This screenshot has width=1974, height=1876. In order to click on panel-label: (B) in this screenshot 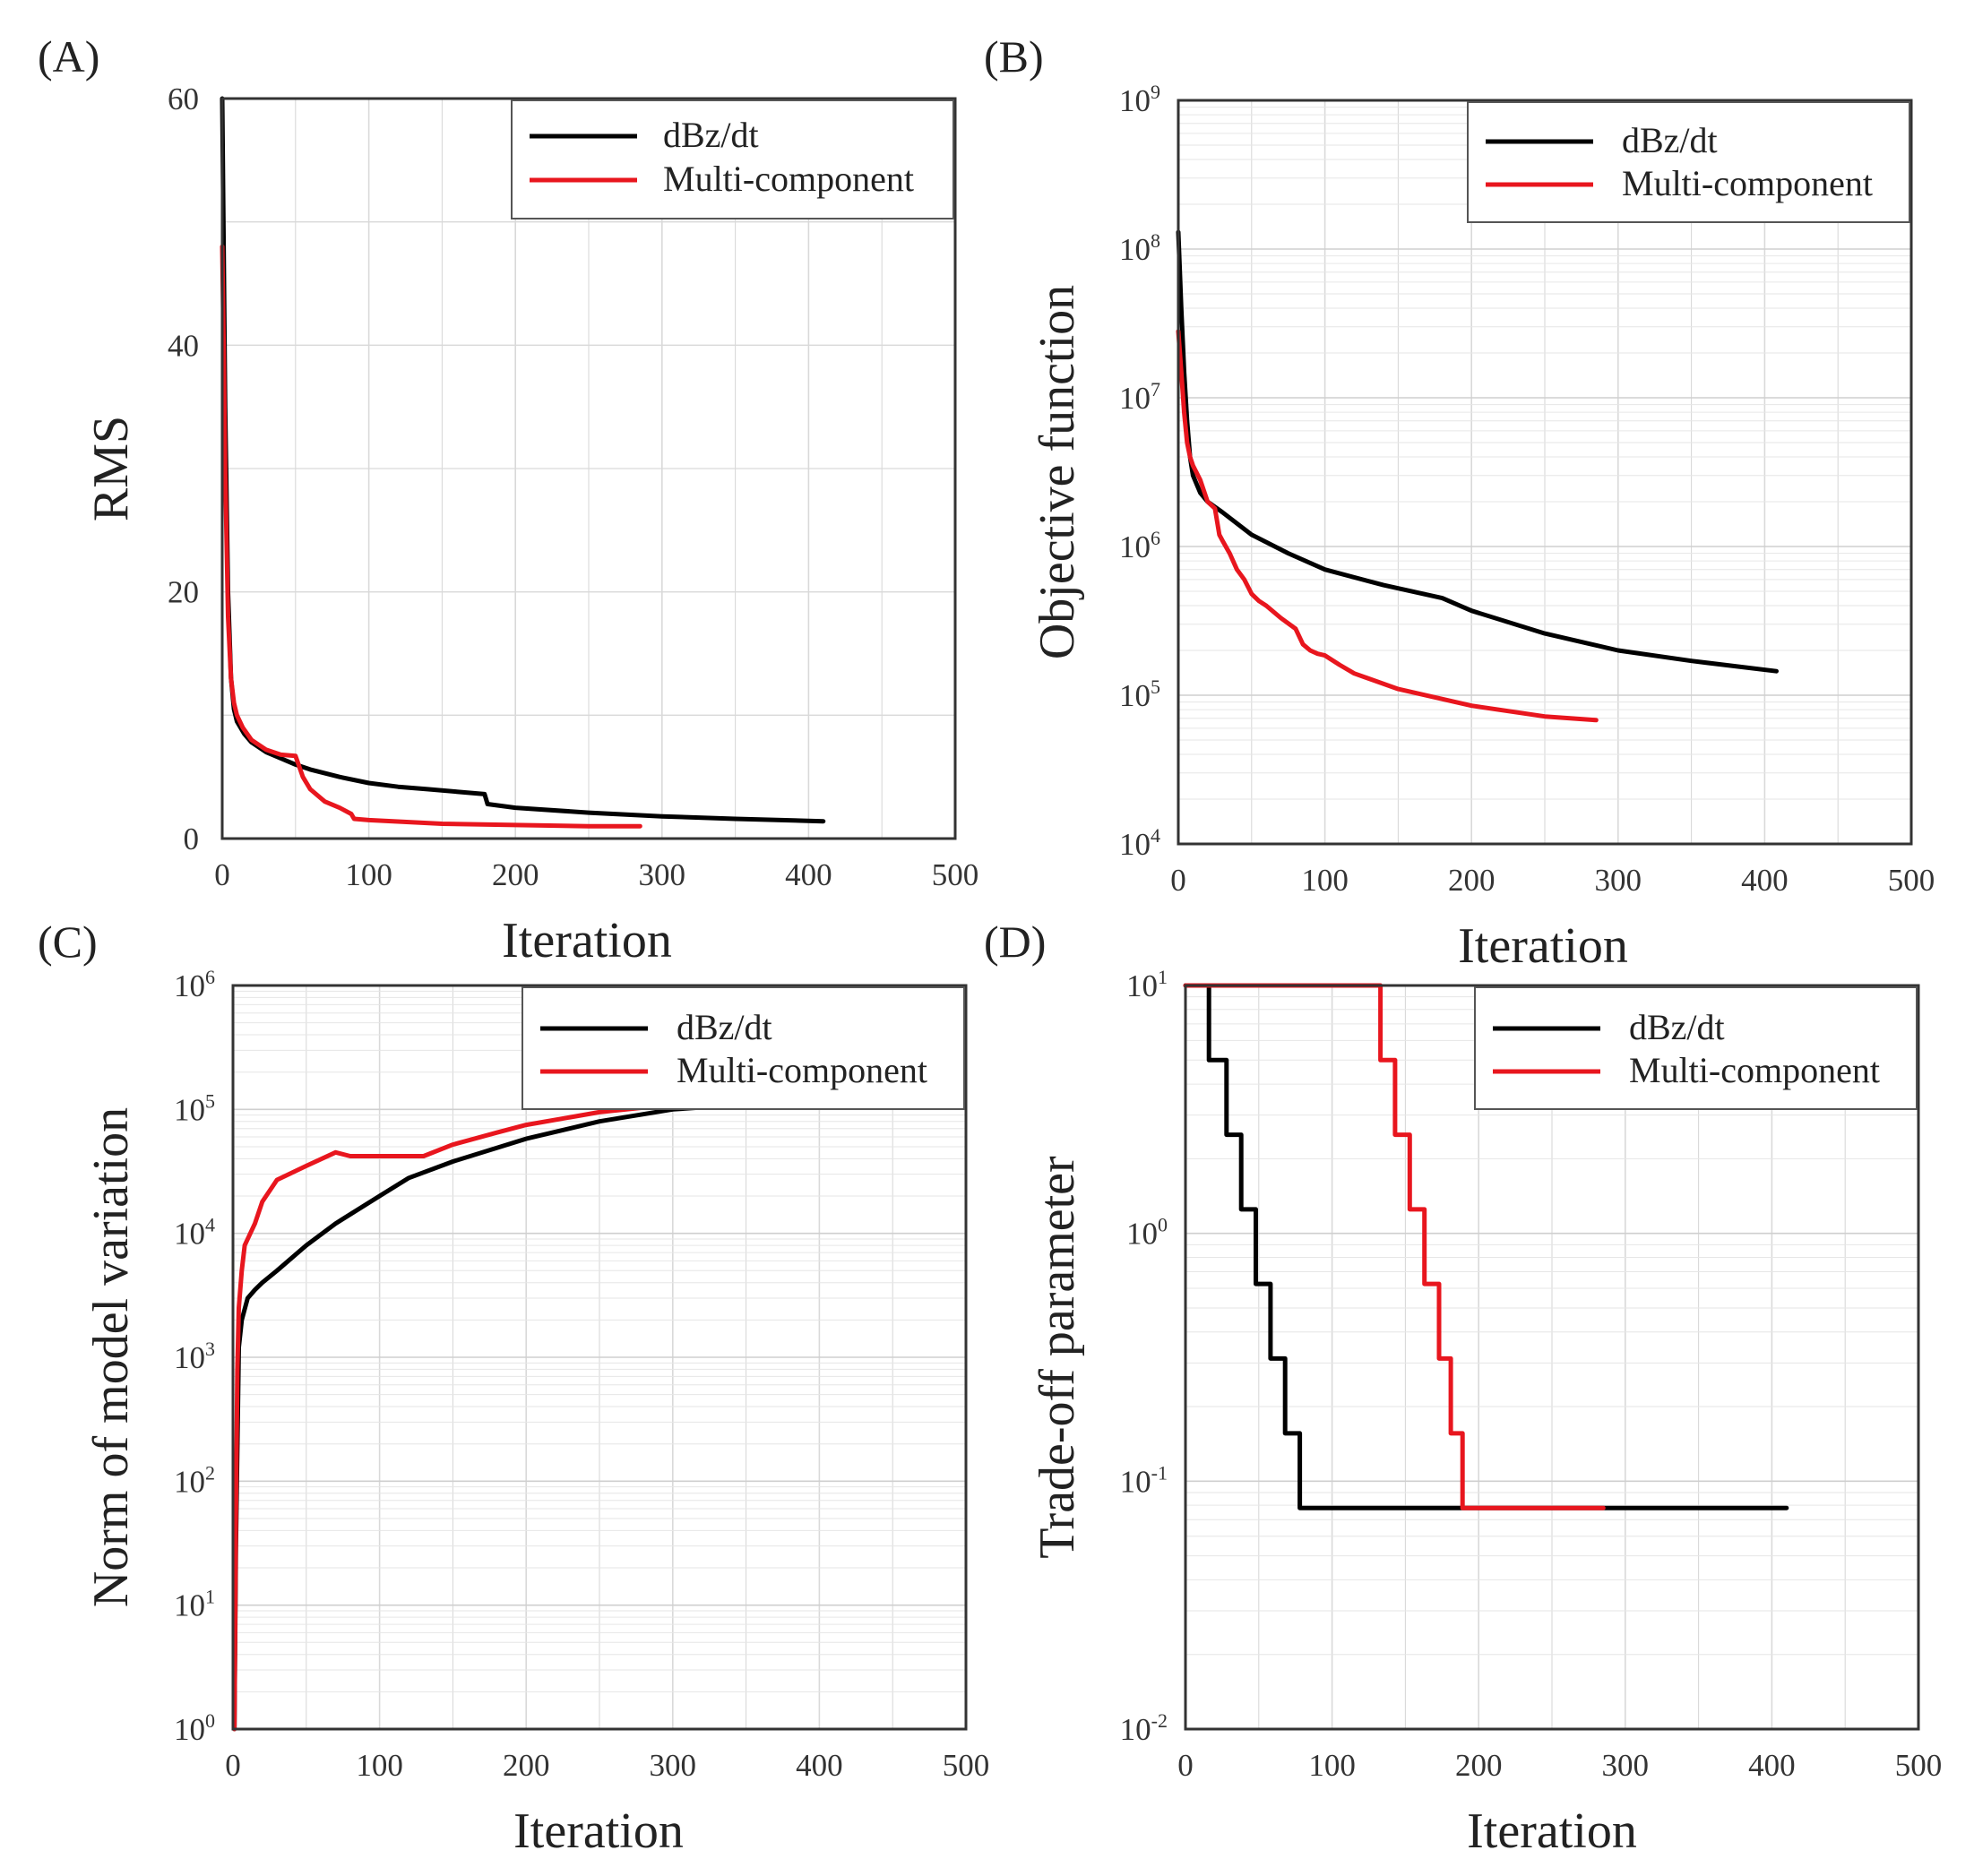, I will do `click(1014, 56)`.